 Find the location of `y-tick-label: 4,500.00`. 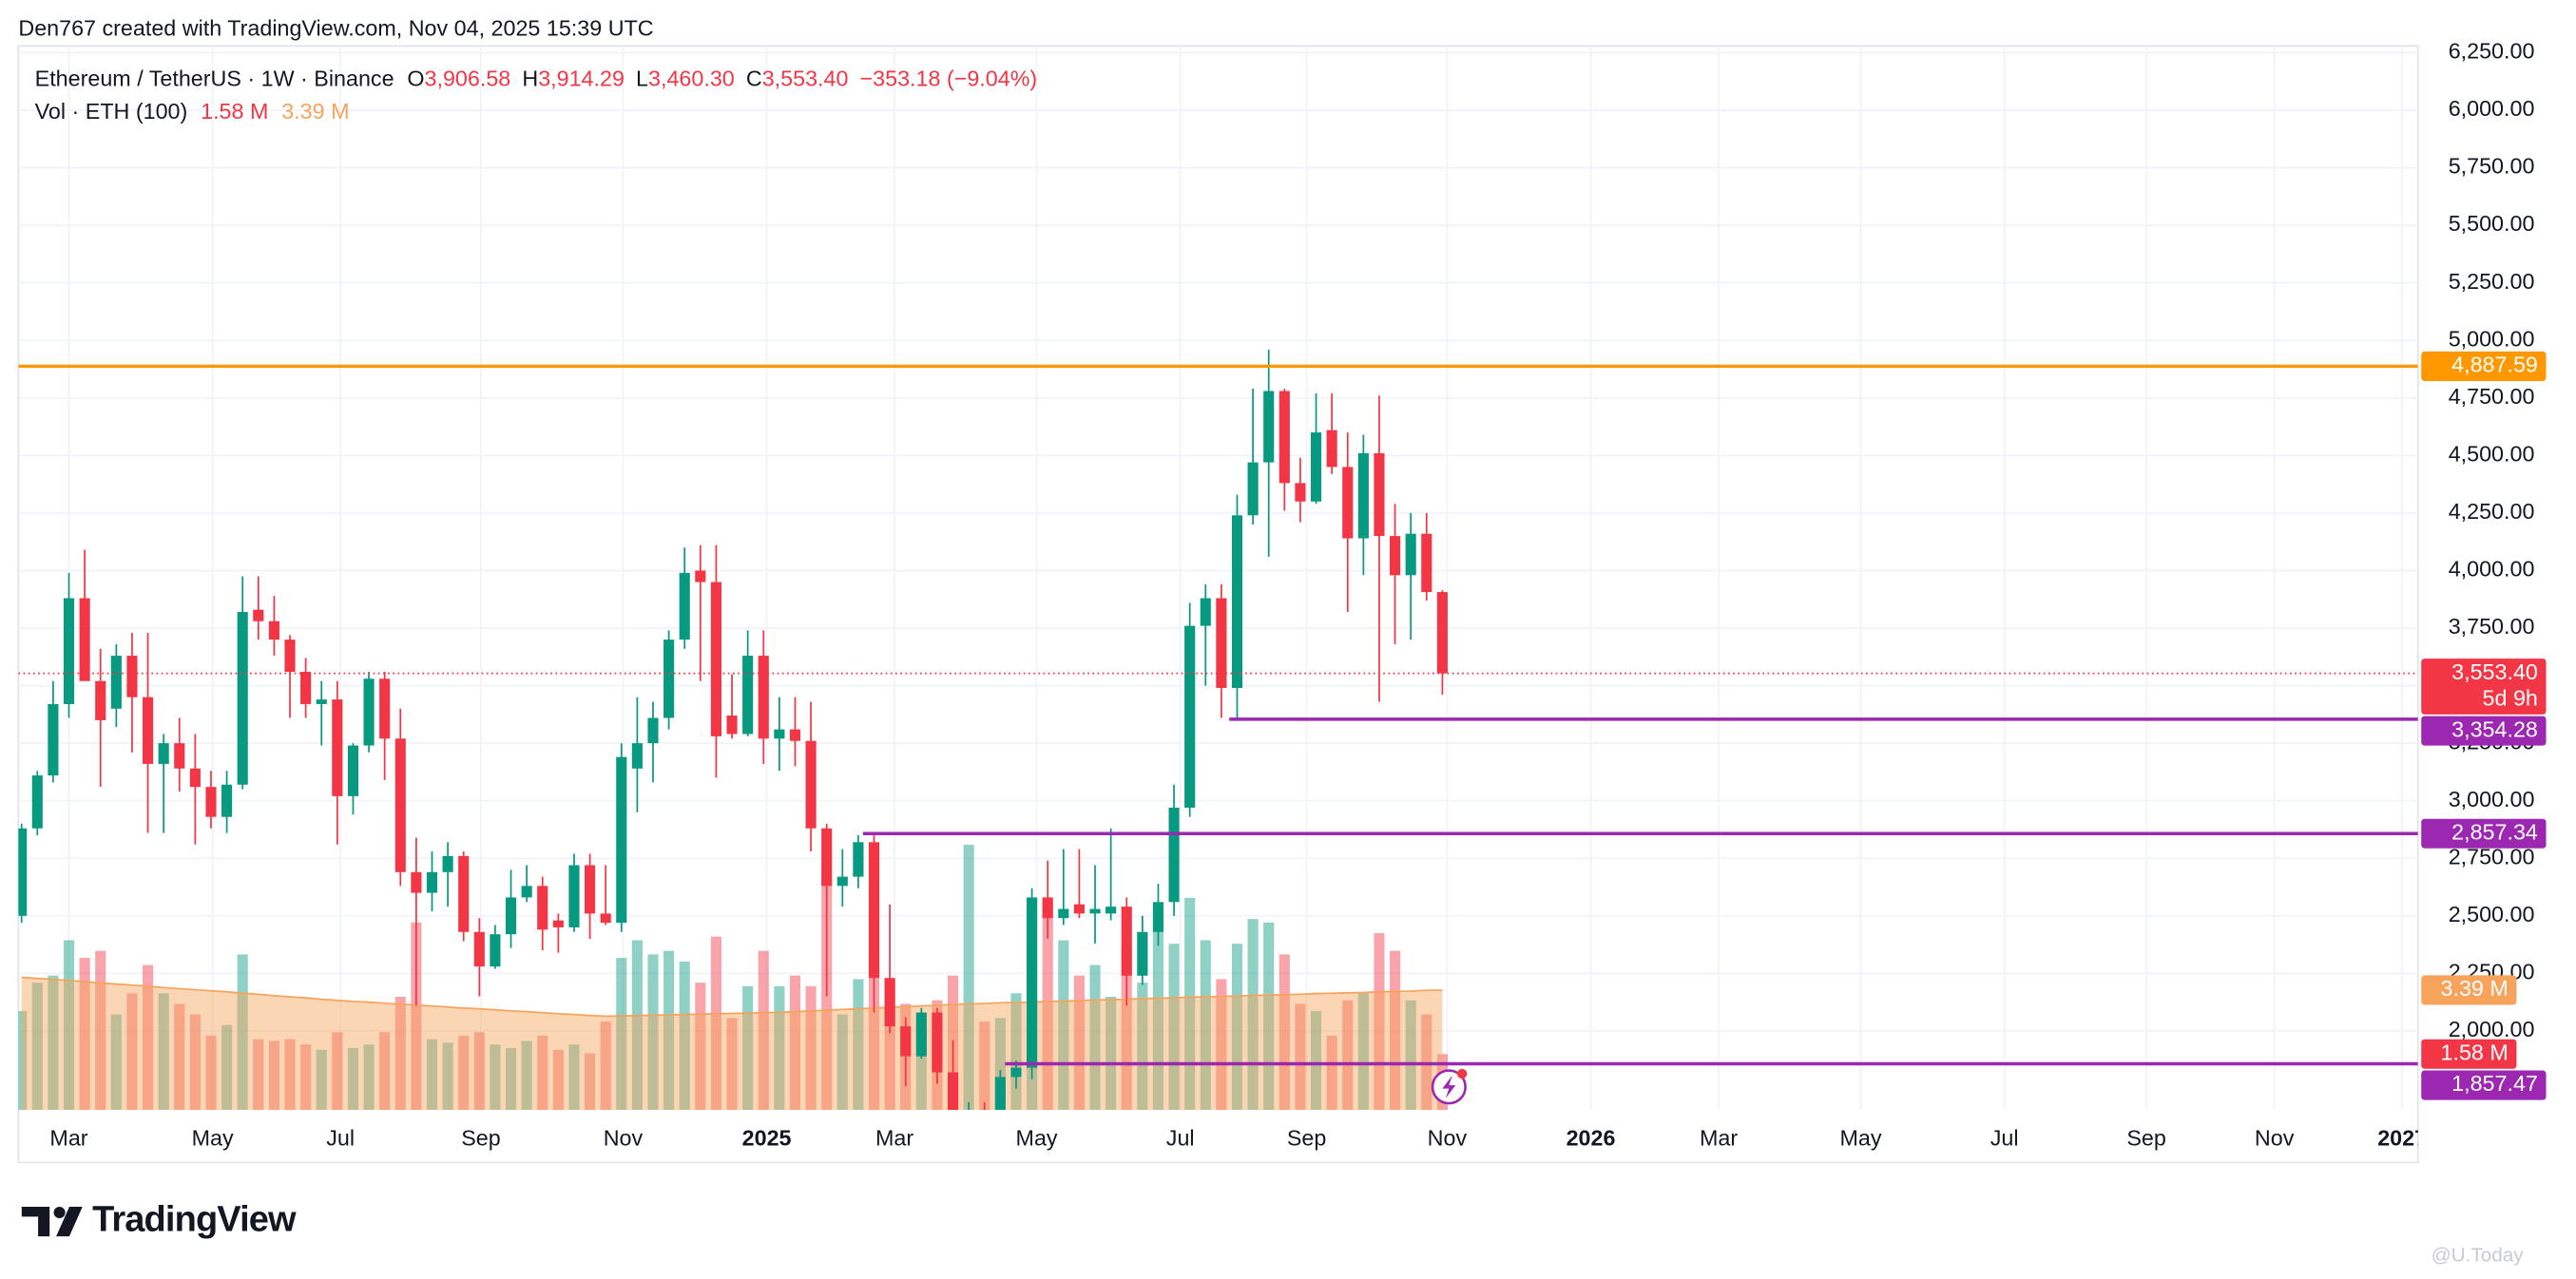

y-tick-label: 4,500.00 is located at coordinates (2492, 454).